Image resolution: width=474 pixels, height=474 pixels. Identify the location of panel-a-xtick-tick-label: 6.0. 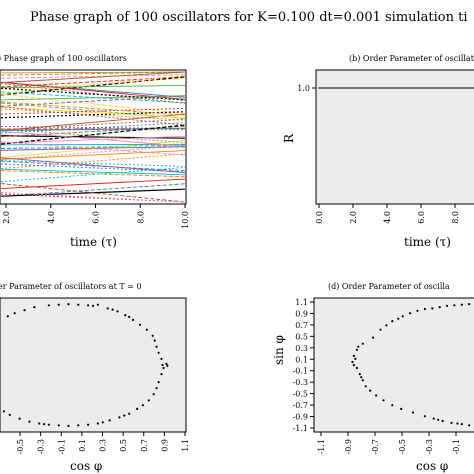
(96, 217).